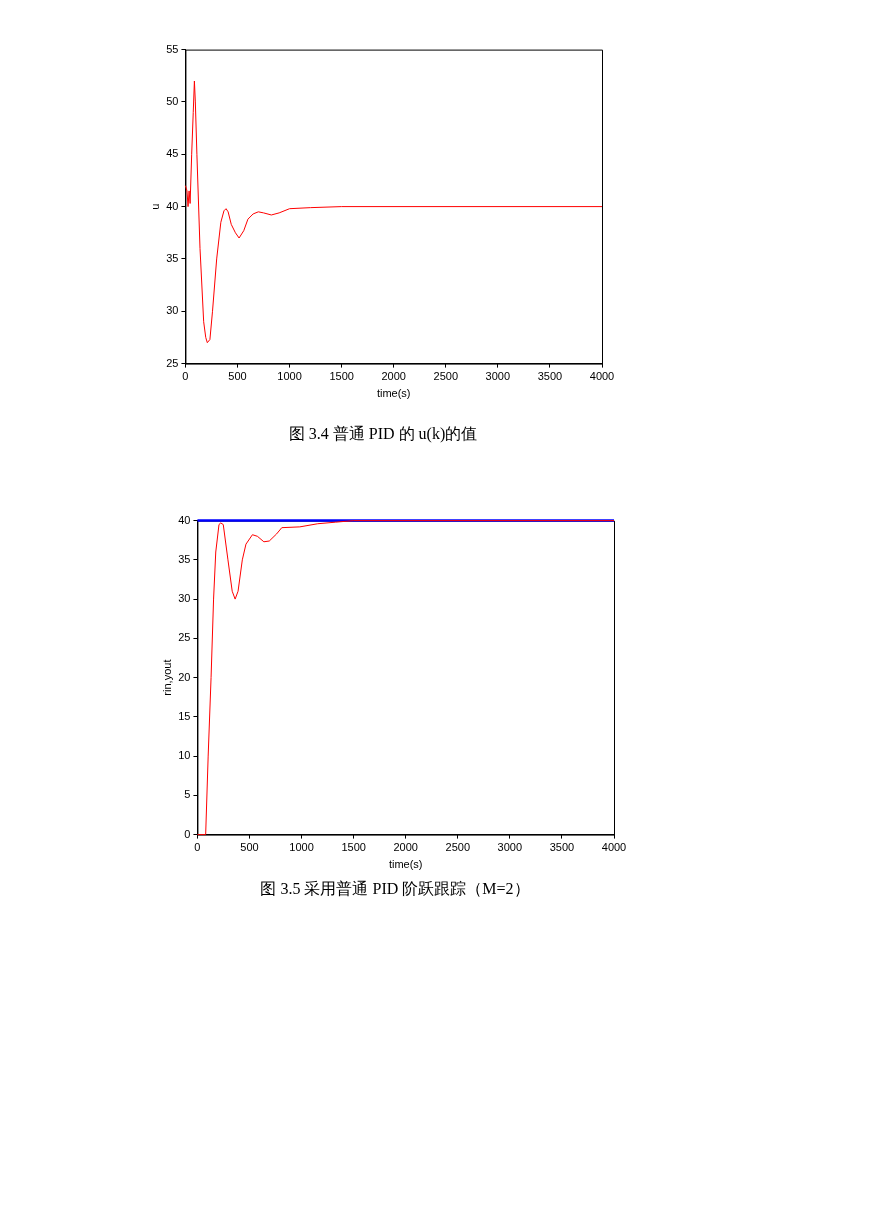 This screenshot has height=1228, width=869. Describe the element at coordinates (184, 755) in the screenshot. I see `y-tick-label: 10` at that location.